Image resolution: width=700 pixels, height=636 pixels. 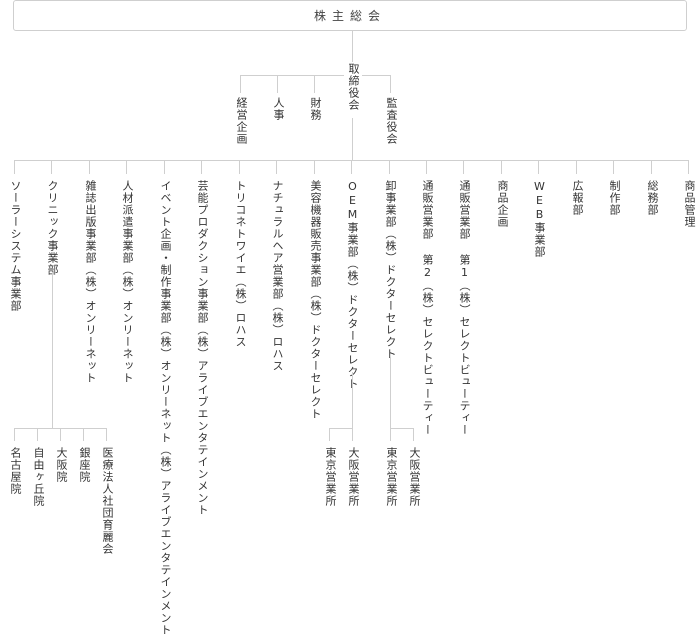 What do you see at coordinates (38, 477) in the screenshot?
I see `clinic-branch: 自由ヶ丘院` at bounding box center [38, 477].